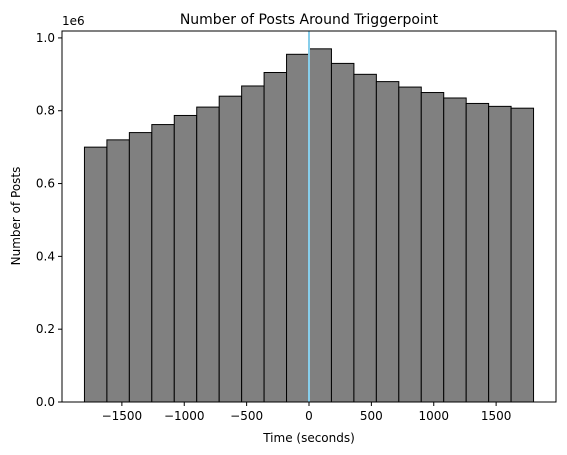 Image resolution: width=567 pixels, height=455 pixels. Describe the element at coordinates (371, 416) in the screenshot. I see `x-tick-label: 500` at that location.